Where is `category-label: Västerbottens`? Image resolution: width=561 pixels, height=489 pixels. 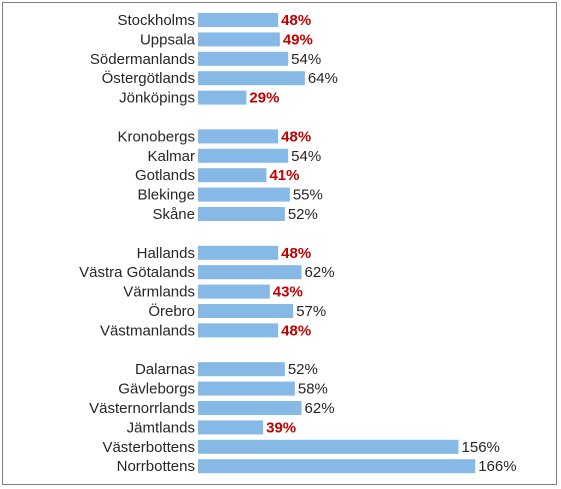
category-label: Västerbottens is located at coordinates (148, 447).